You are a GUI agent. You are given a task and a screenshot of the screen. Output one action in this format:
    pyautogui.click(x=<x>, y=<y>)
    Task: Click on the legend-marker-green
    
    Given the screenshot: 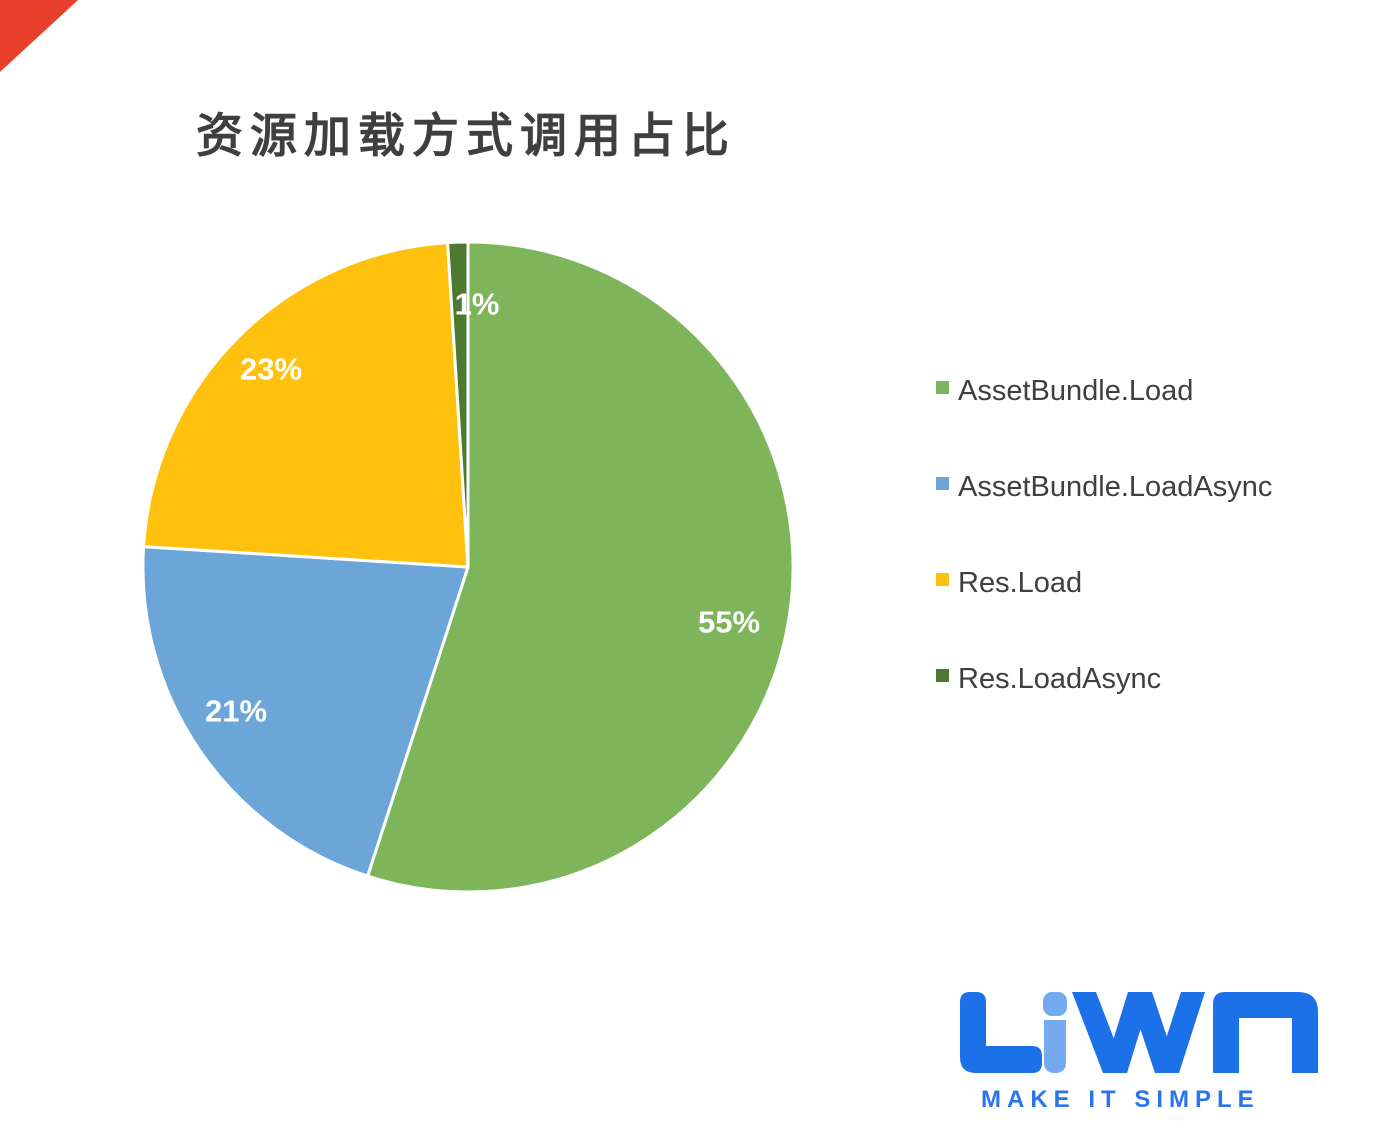 What is the action you would take?
    pyautogui.click(x=942, y=387)
    